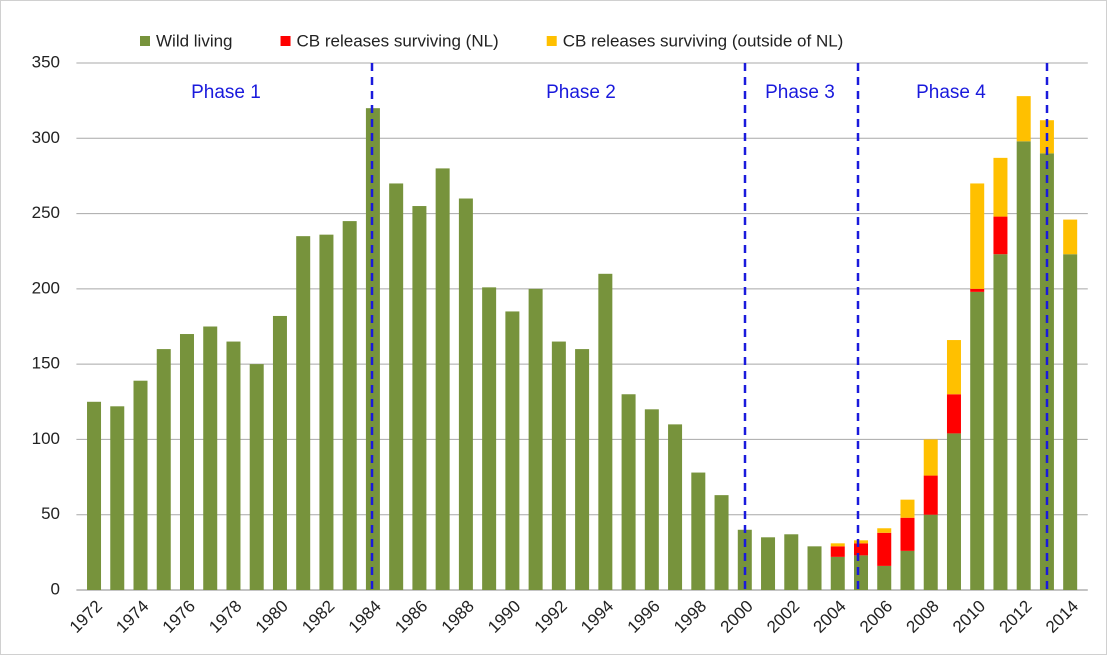 This screenshot has height=656, width=1108. What do you see at coordinates (50, 513) in the screenshot?
I see `y-tick-label: 50` at bounding box center [50, 513].